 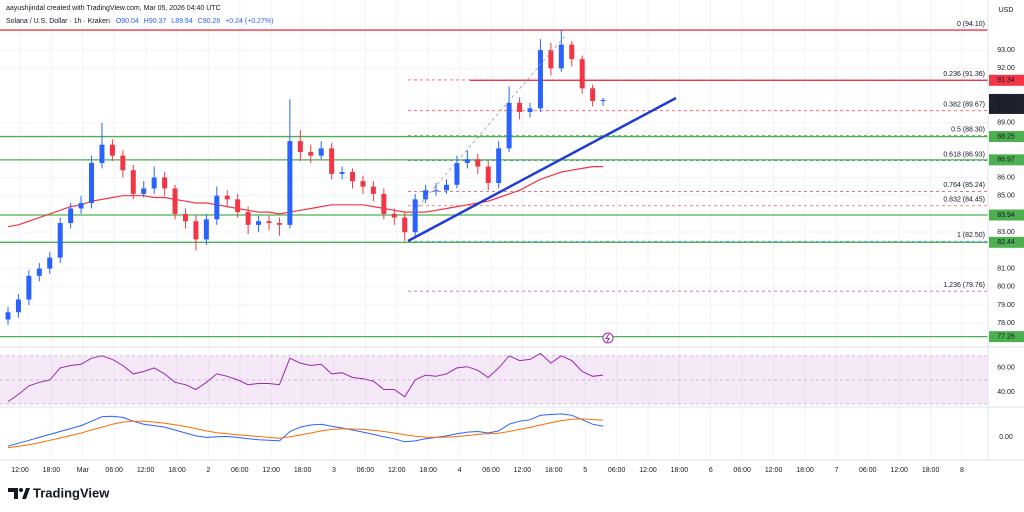 I want to click on y-tick-label: 78.00, so click(x=1006, y=323).